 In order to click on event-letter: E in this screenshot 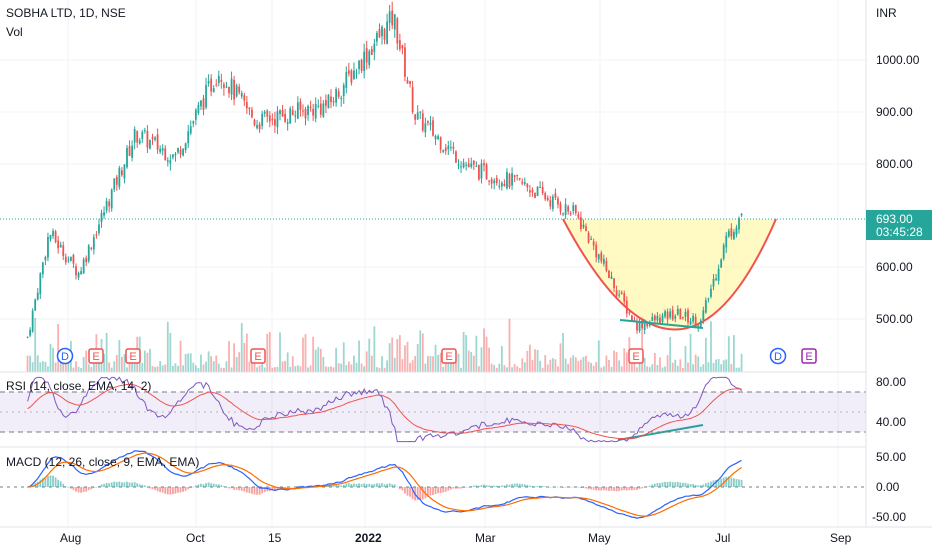, I will do `click(257, 357)`.